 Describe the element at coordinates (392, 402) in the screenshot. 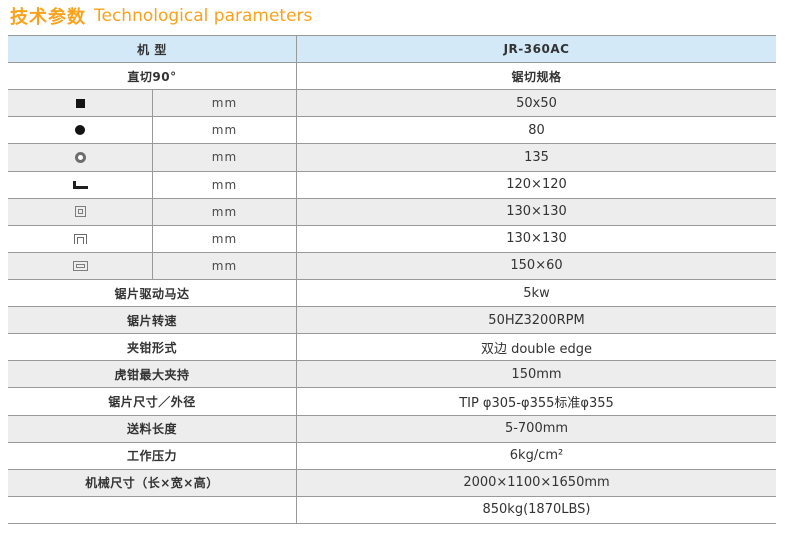

I see `table-row: 锯片尺寸／外径 TIP φ305-φ355标准φ355` at that location.